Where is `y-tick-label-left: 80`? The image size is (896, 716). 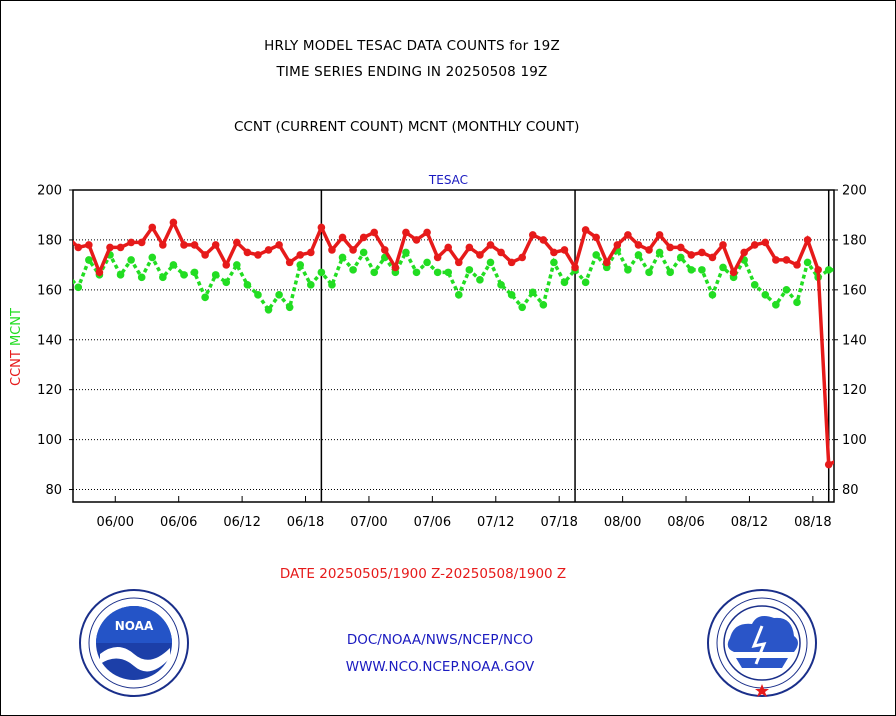
y-tick-label-left: 80 is located at coordinates (53, 490).